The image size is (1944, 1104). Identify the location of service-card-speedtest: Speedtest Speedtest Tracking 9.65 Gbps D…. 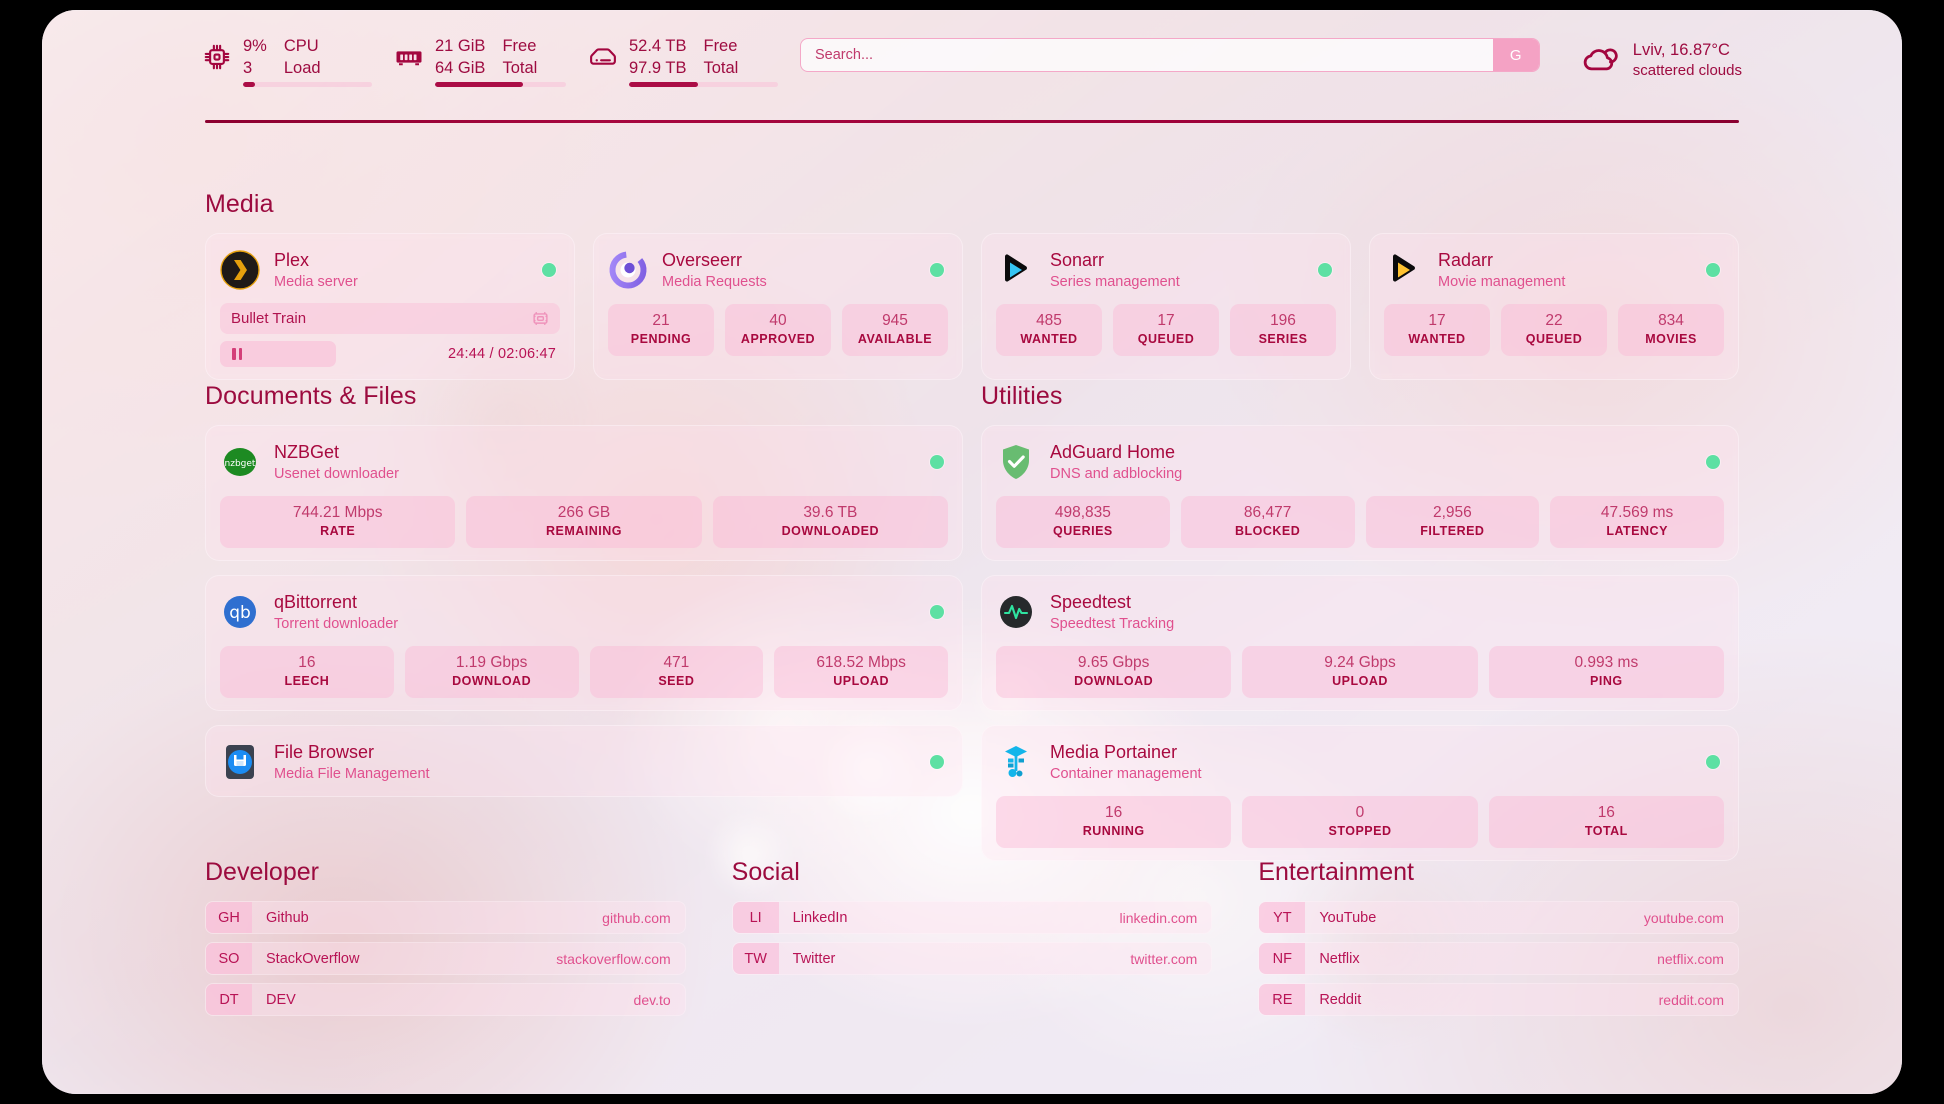
(1360, 643).